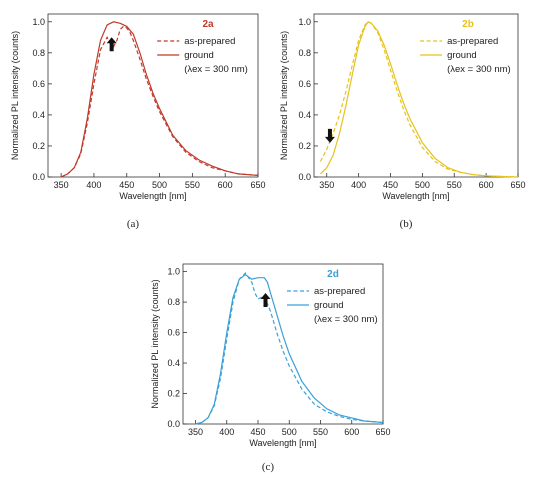  Describe the element at coordinates (268, 467) in the screenshot. I see `panel-caption: (c)` at that location.